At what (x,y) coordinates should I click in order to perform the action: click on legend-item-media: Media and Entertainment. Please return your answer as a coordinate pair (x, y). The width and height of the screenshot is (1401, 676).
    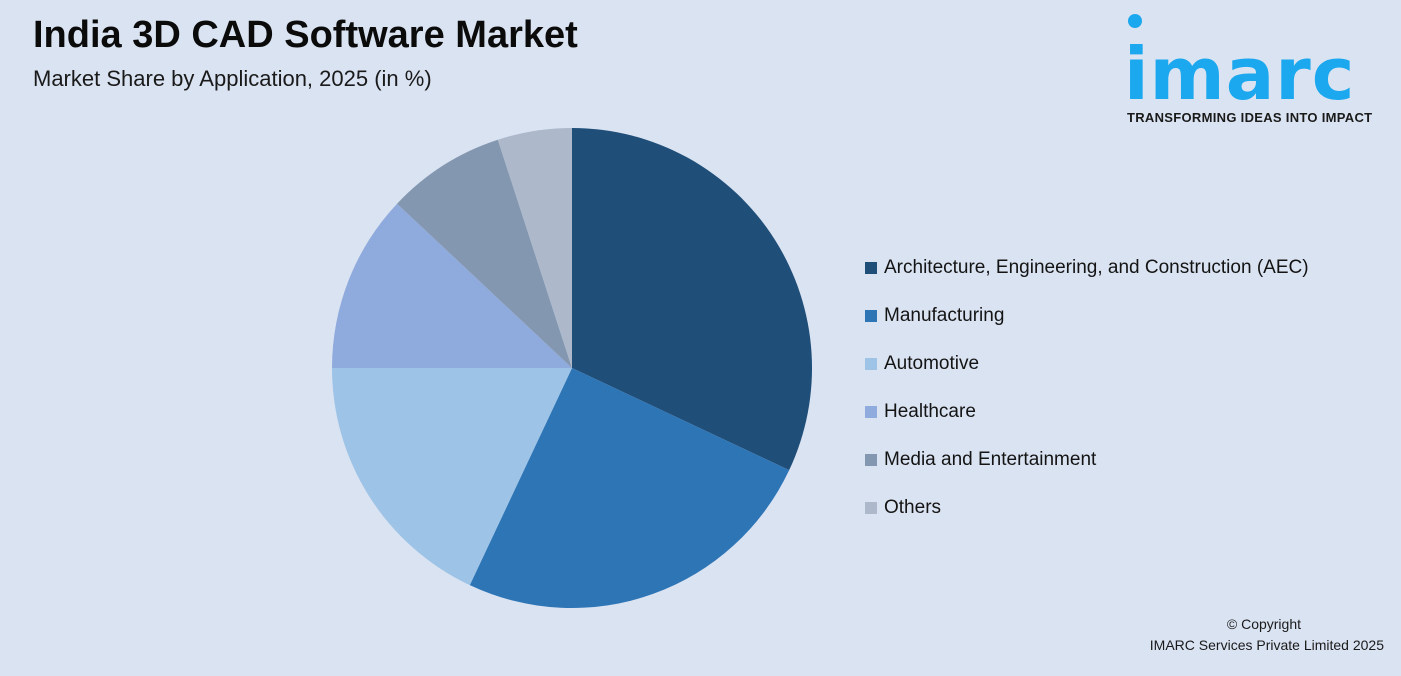
    Looking at the image, I should click on (1087, 460).